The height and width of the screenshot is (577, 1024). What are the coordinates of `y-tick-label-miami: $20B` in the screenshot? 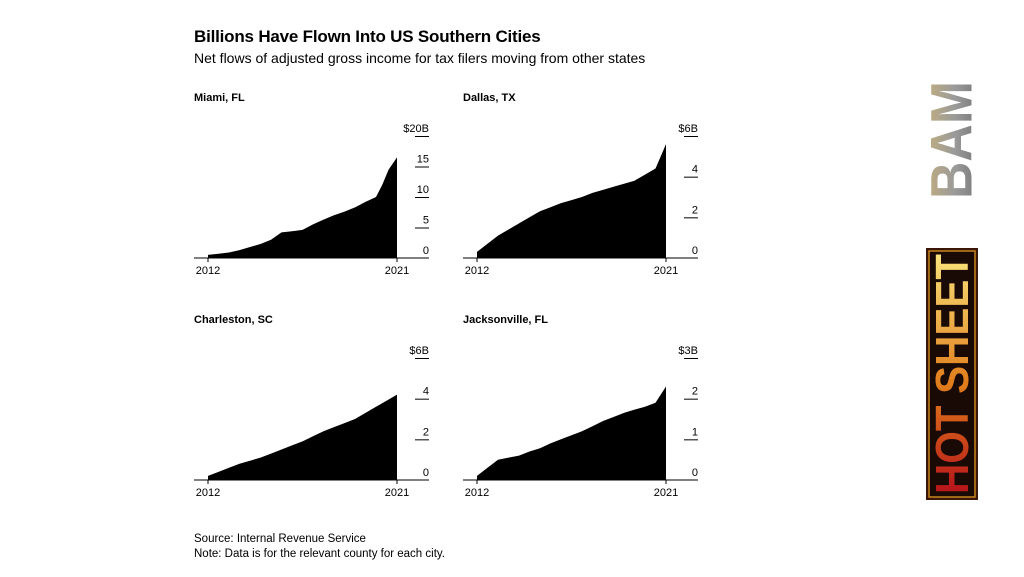 It's located at (416, 129).